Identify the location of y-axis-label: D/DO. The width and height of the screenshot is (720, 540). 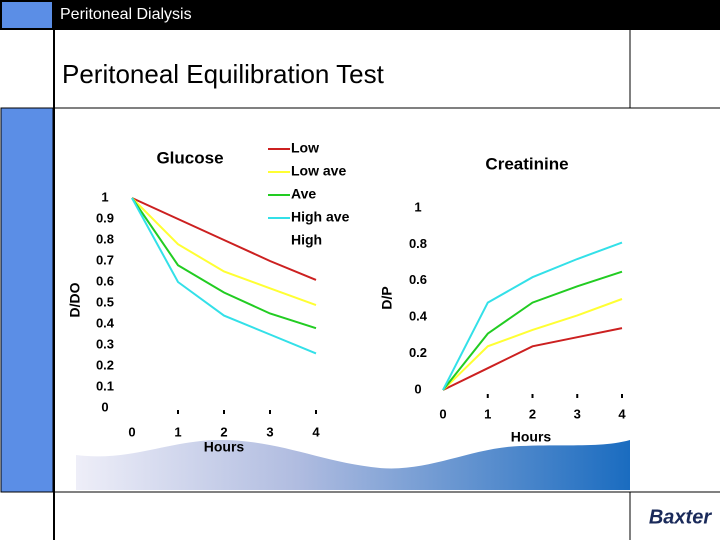
(75, 299).